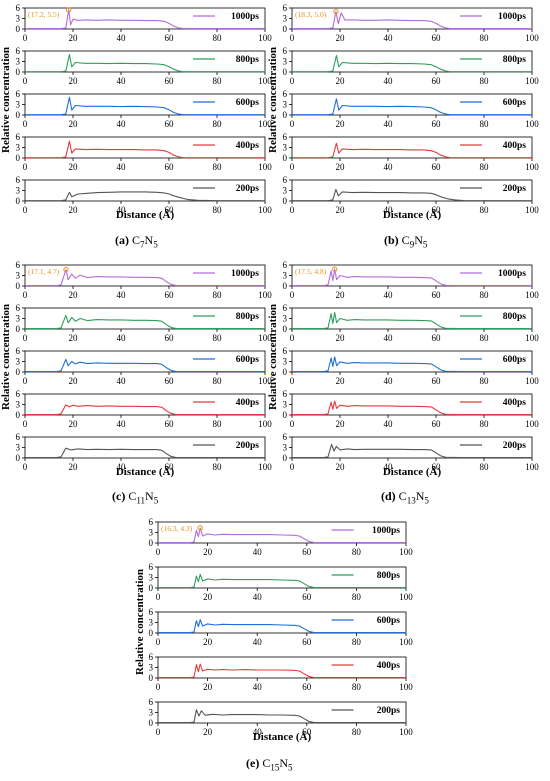 The image size is (550, 781). What do you see at coordinates (6, 100) in the screenshot?
I see `y-axis-label: Relative concentration` at bounding box center [6, 100].